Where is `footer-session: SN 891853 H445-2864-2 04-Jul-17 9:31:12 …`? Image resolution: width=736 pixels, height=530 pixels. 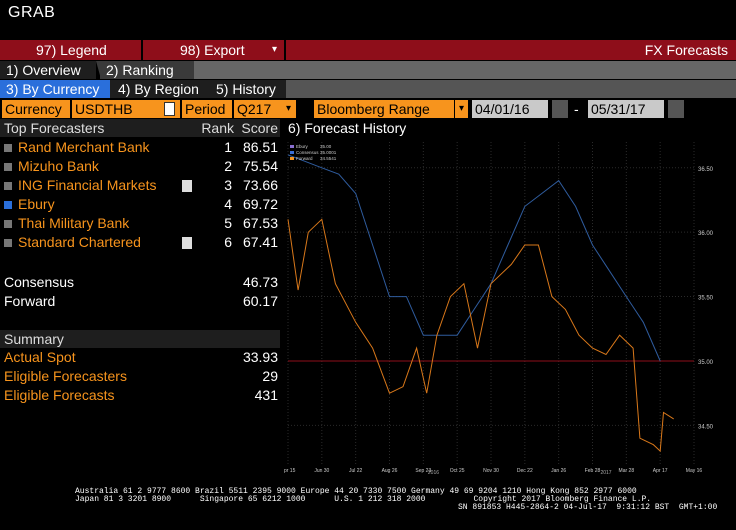 footer-session: SN 891853 H445-2864-2 04-Jul-17 9:31:12 … is located at coordinates (588, 507).